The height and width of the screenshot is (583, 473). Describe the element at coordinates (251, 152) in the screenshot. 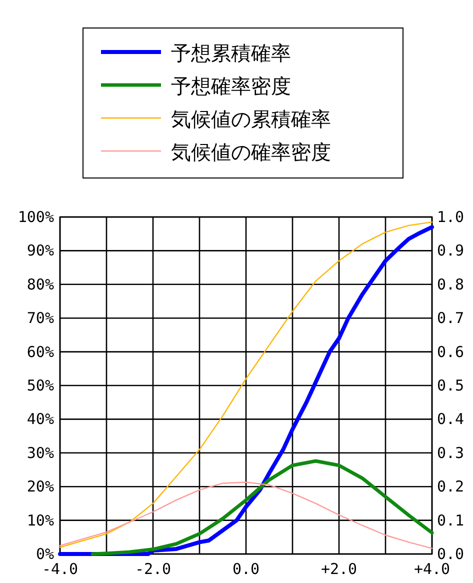

I see `legend-label: 気候値の確率密度` at that location.